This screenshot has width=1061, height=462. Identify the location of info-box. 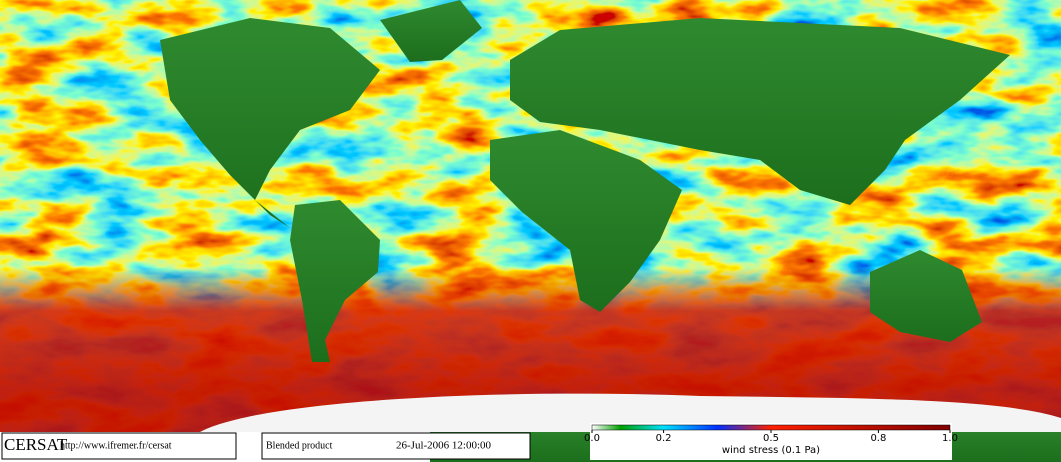
(396, 446).